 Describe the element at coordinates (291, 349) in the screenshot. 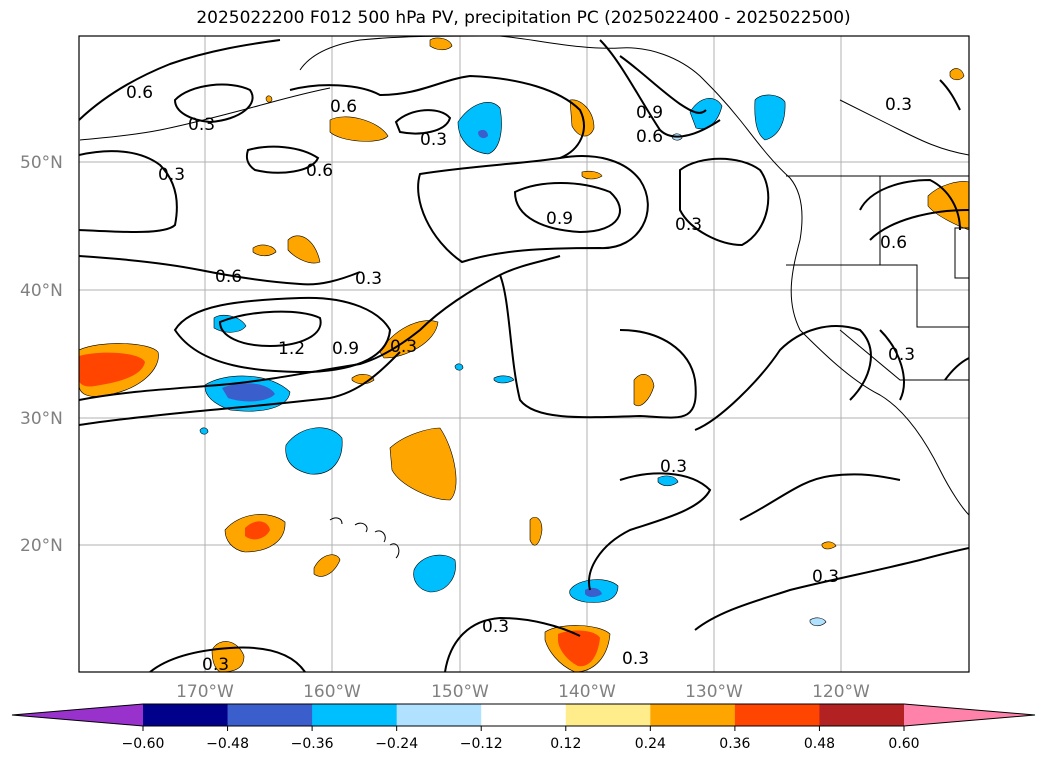

I see `contour-label: 1.2` at that location.